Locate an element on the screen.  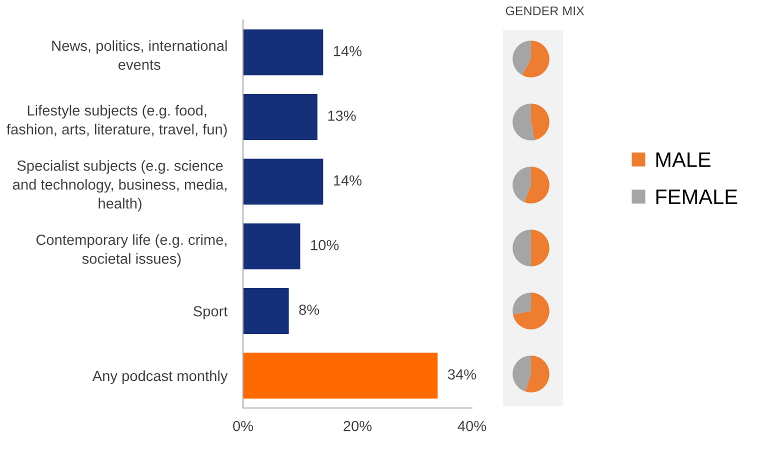
legend-label: FEMALE is located at coordinates (697, 197).